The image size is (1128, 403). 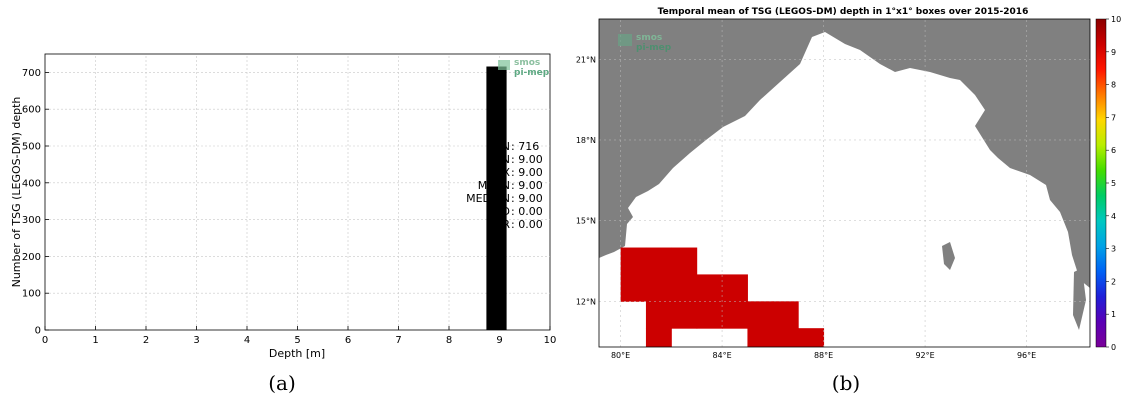 What do you see at coordinates (31, 294) in the screenshot?
I see `y-tick-label: 100` at bounding box center [31, 294].